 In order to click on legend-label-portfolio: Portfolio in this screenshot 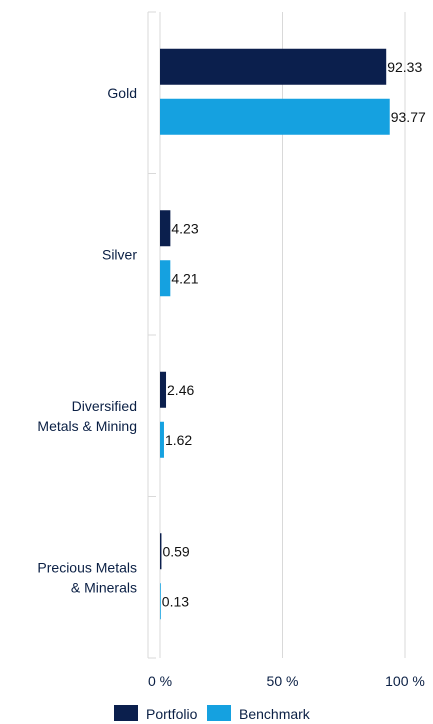, I will do `click(172, 714)`.